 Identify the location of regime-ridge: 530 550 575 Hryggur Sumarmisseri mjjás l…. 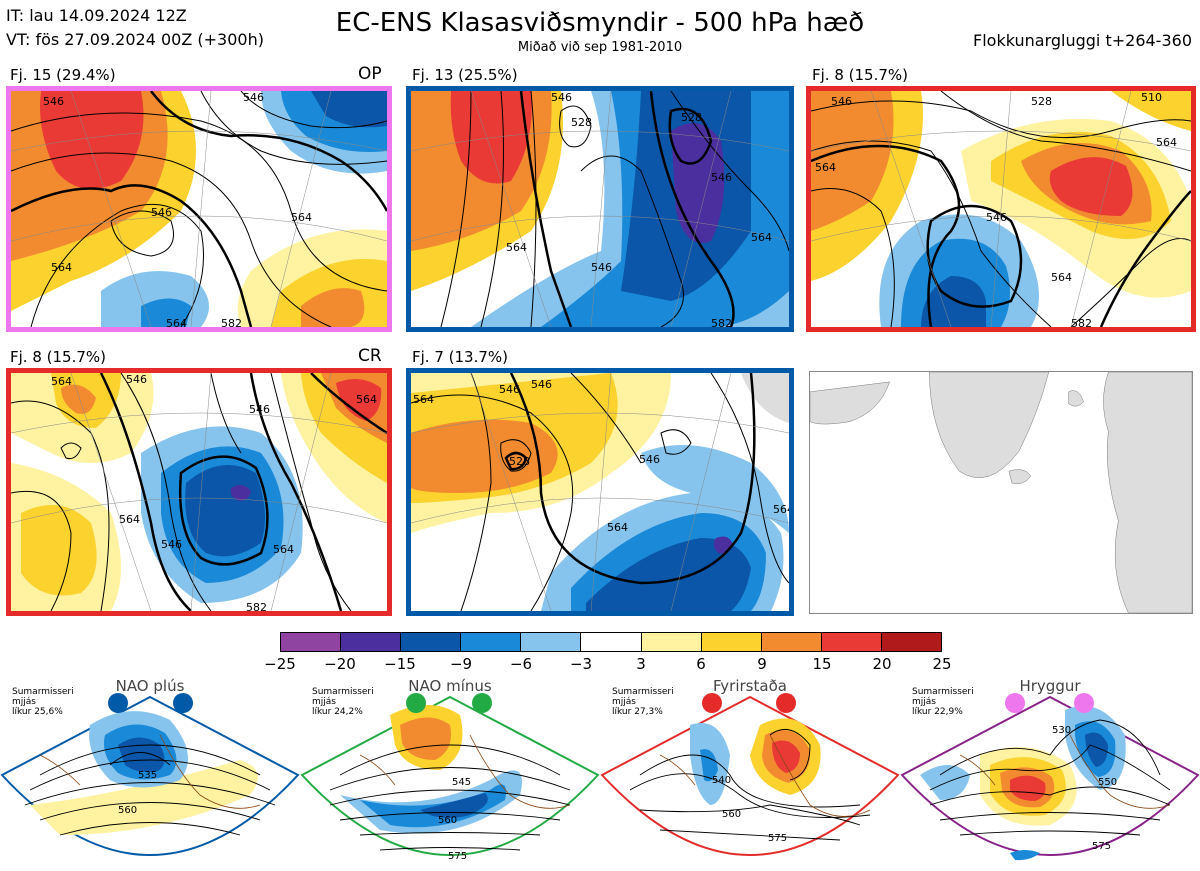
(1050, 773).